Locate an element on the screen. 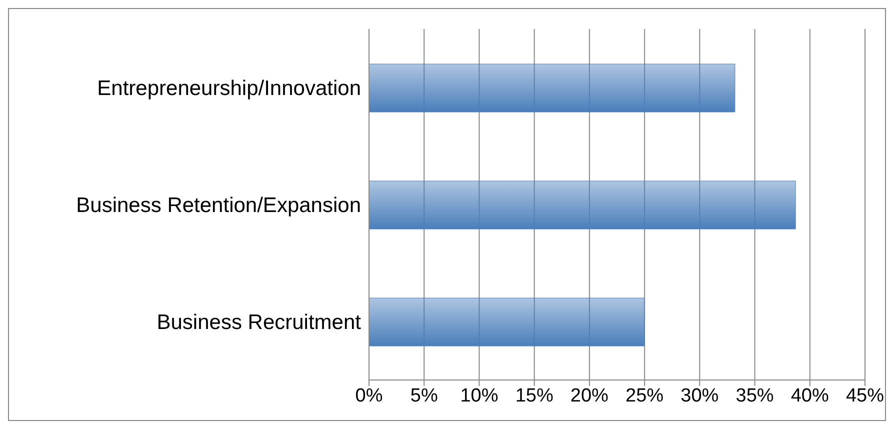 The width and height of the screenshot is (892, 427). x-tick-label: 0% is located at coordinates (369, 395).